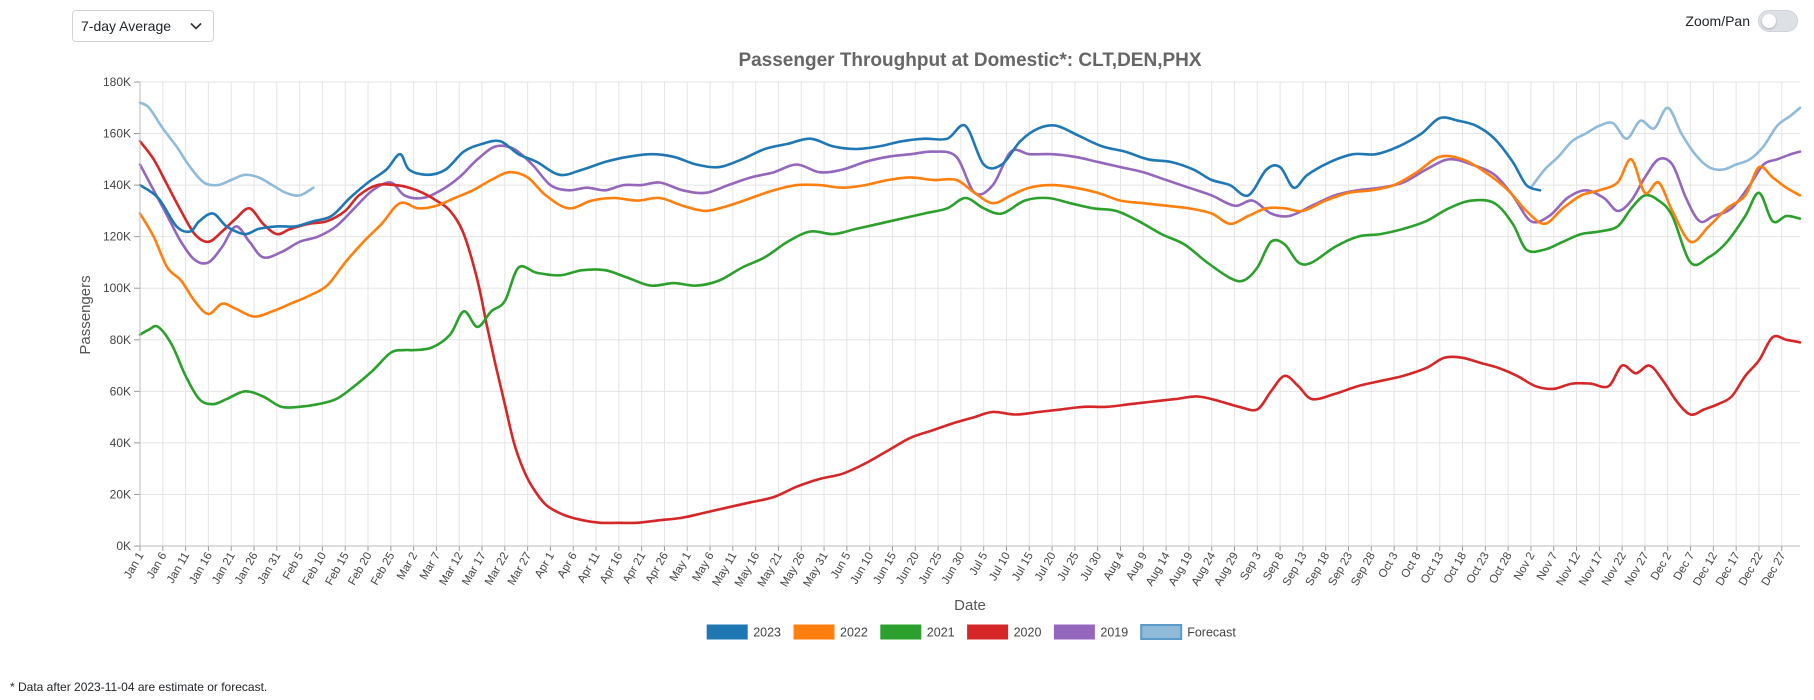  I want to click on x-tick-label: Jul 10, so click(1000, 567).